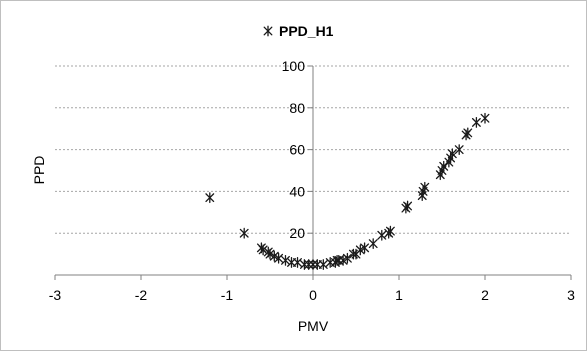  I want to click on legend-marker, so click(268, 31).